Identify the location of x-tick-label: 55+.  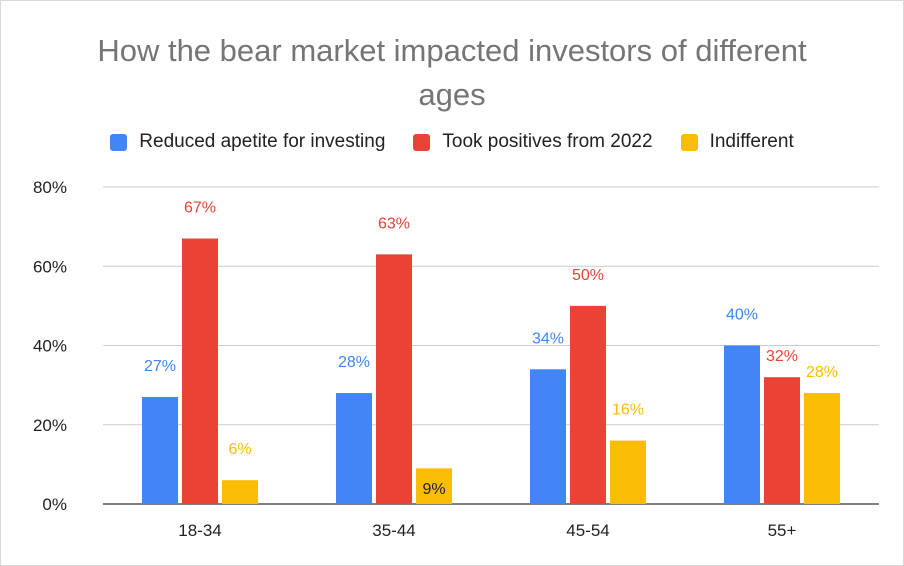
(782, 530).